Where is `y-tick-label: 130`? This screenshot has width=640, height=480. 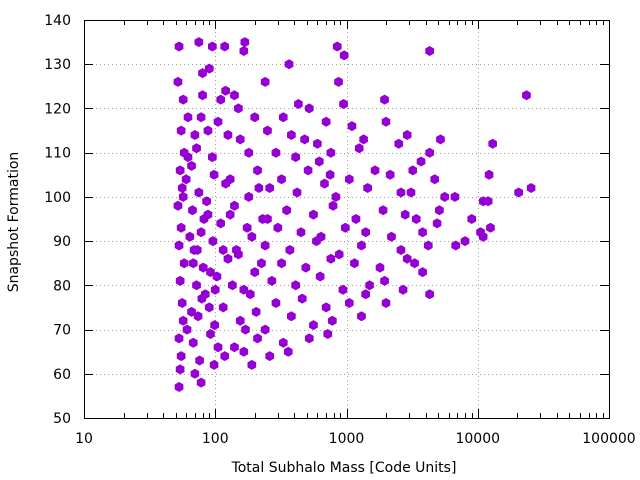
y-tick-label: 130 is located at coordinates (57, 65).